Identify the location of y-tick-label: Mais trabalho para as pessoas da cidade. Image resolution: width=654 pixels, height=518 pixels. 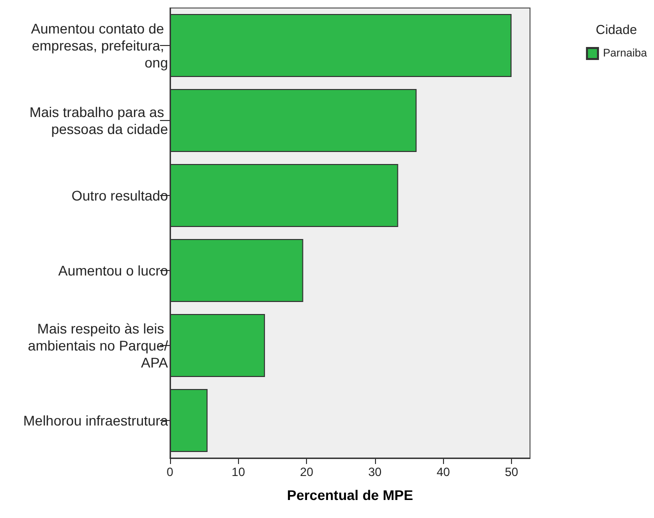
(98, 120).